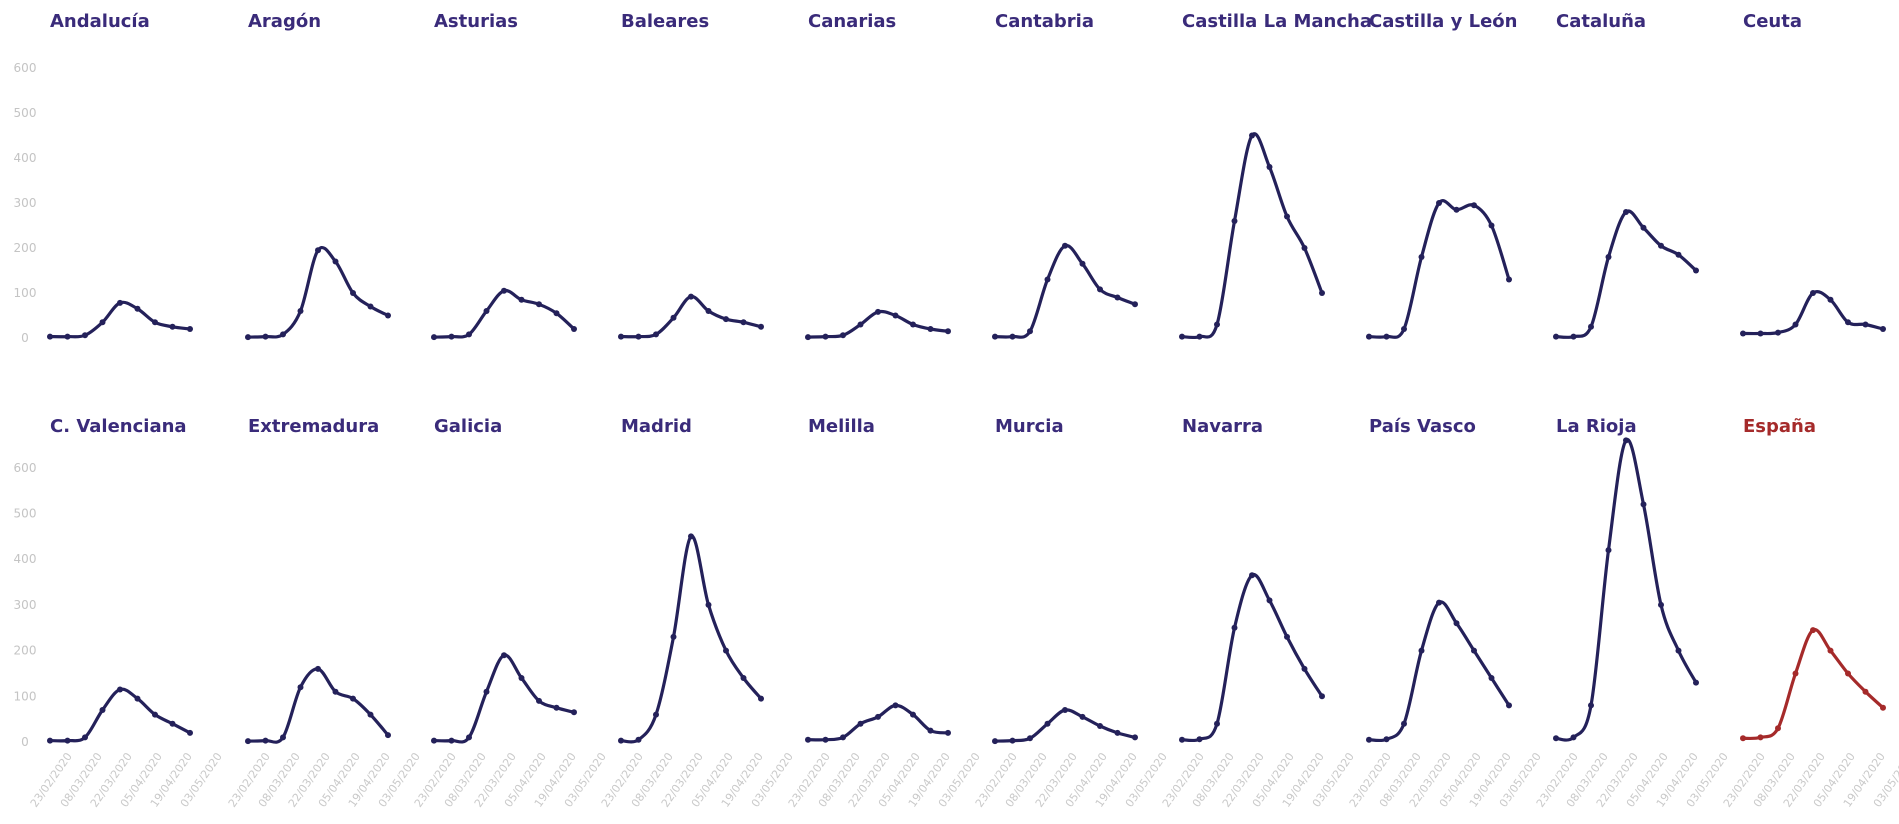 The height and width of the screenshot is (824, 1899). I want to click on panel-3: Asturias, so click(504, 176).